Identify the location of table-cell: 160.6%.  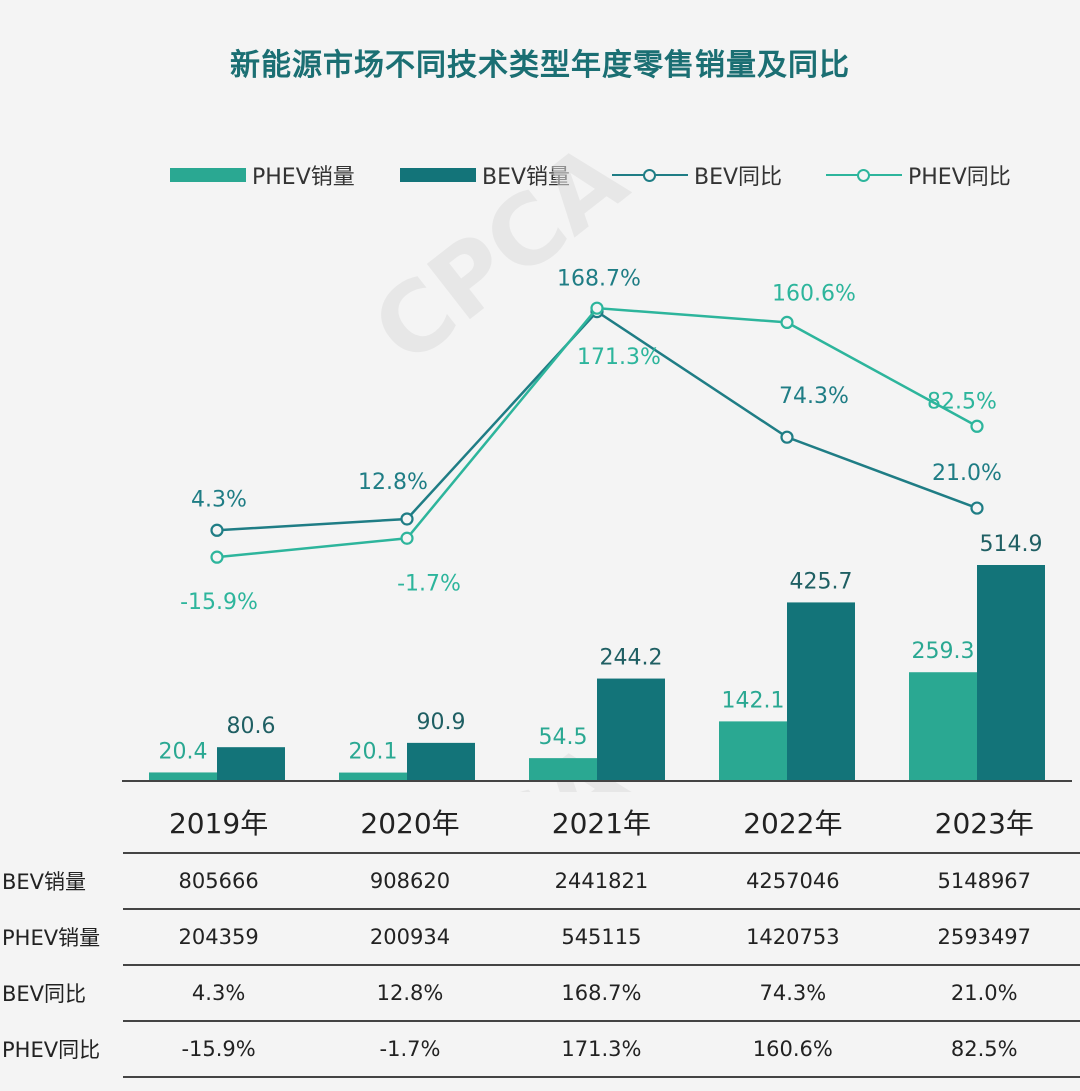
(793, 1049).